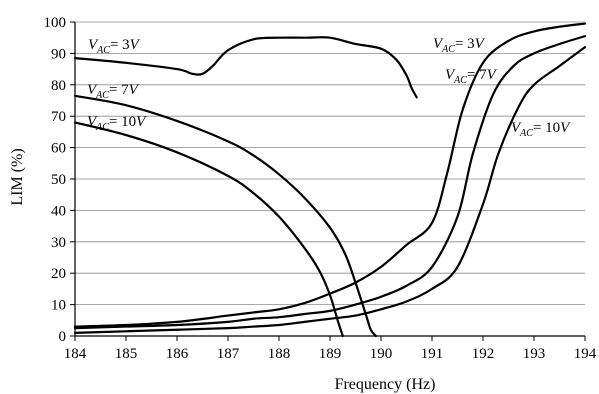  What do you see at coordinates (17, 176) in the screenshot?
I see `y-axis-title: LIM (%)` at bounding box center [17, 176].